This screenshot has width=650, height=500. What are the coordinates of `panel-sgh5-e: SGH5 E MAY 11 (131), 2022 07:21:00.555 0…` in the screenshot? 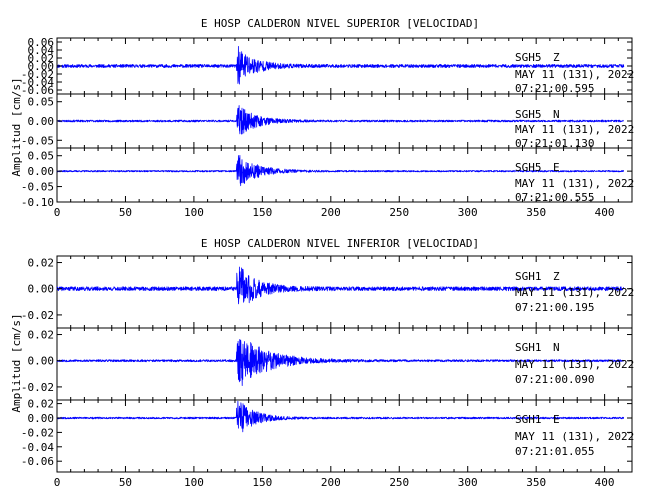 It's located at (327, 178).